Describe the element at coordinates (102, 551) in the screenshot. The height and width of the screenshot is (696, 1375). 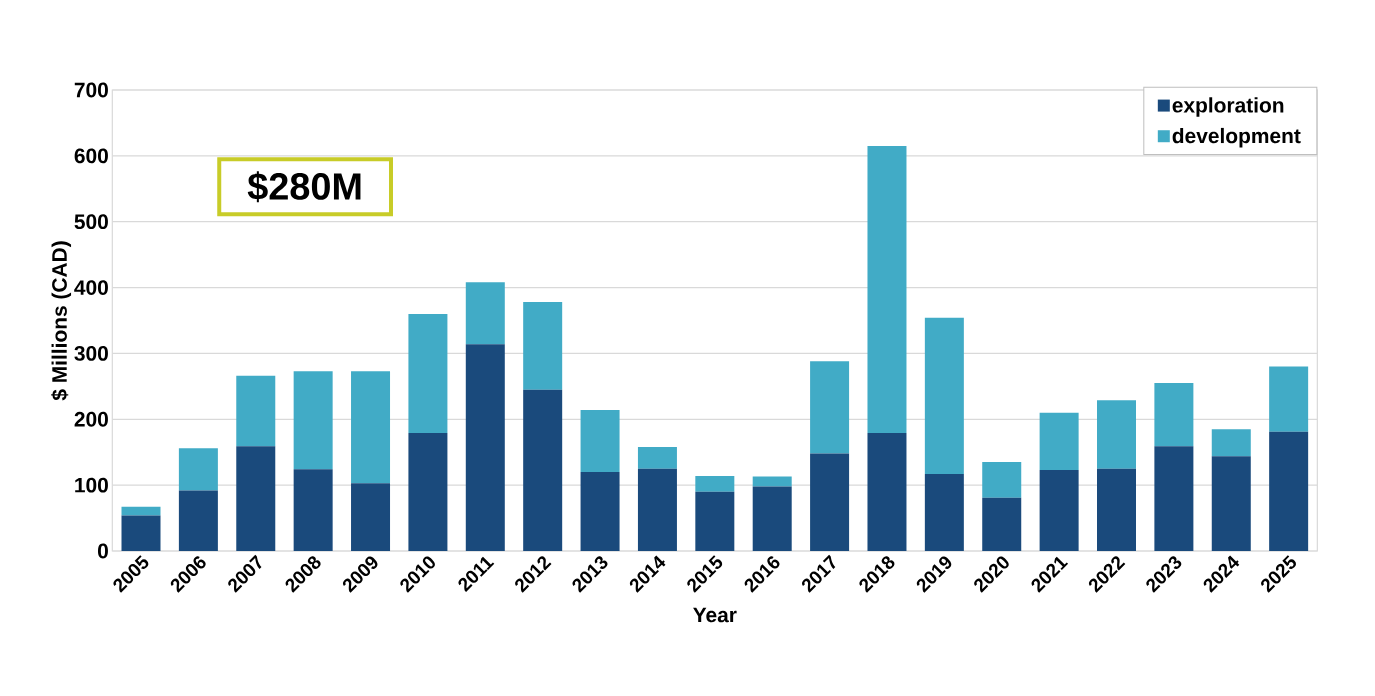
I see `y-tick-label: 0` at that location.